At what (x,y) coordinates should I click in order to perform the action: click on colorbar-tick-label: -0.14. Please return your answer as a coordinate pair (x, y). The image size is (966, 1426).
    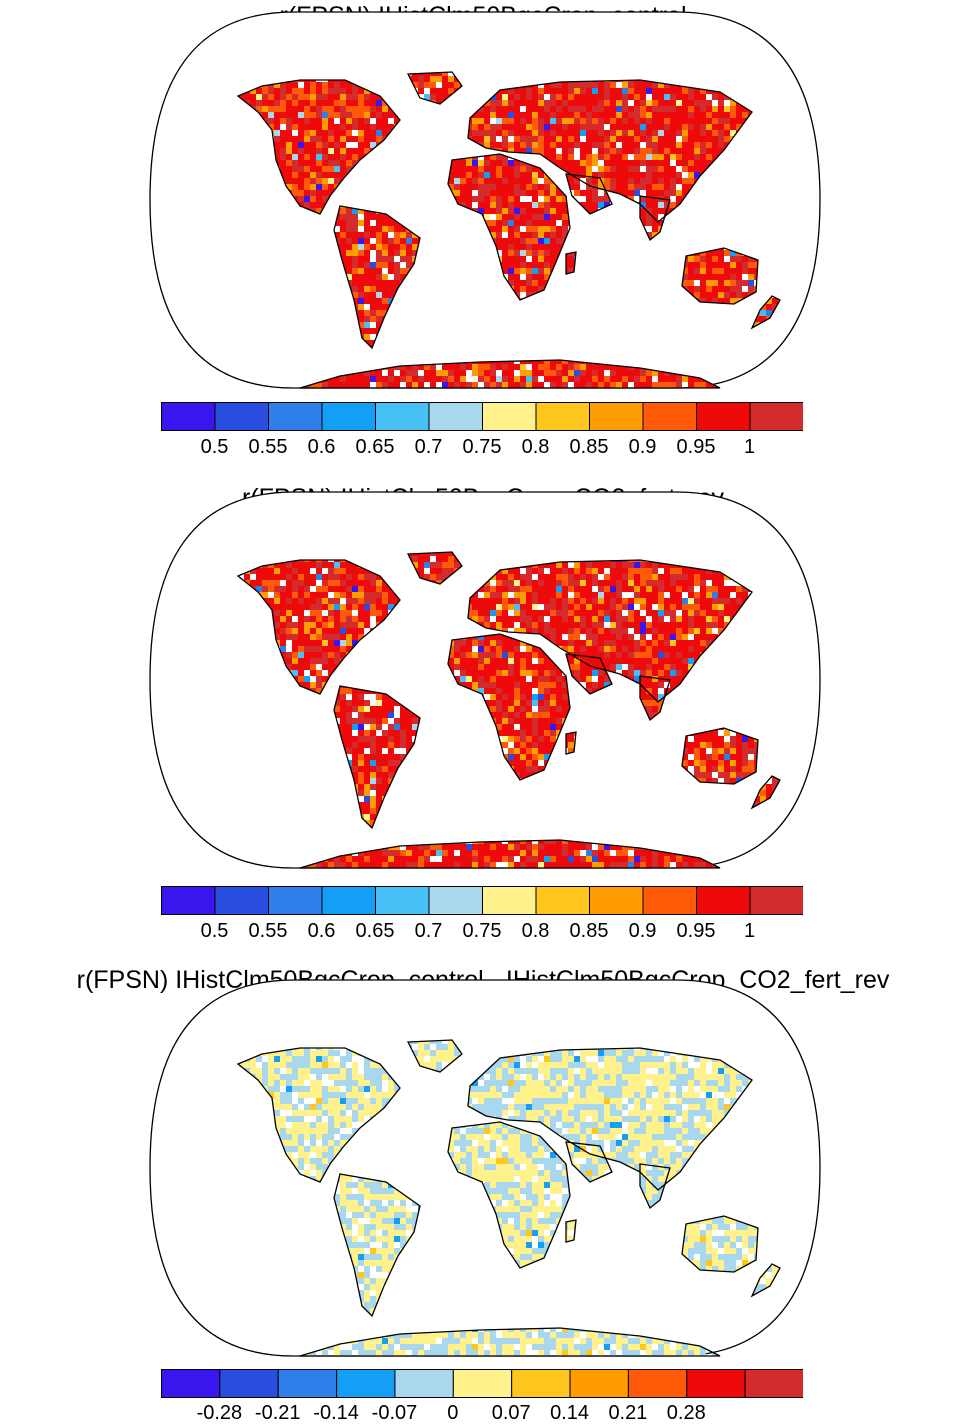
    Looking at the image, I should click on (336, 1413).